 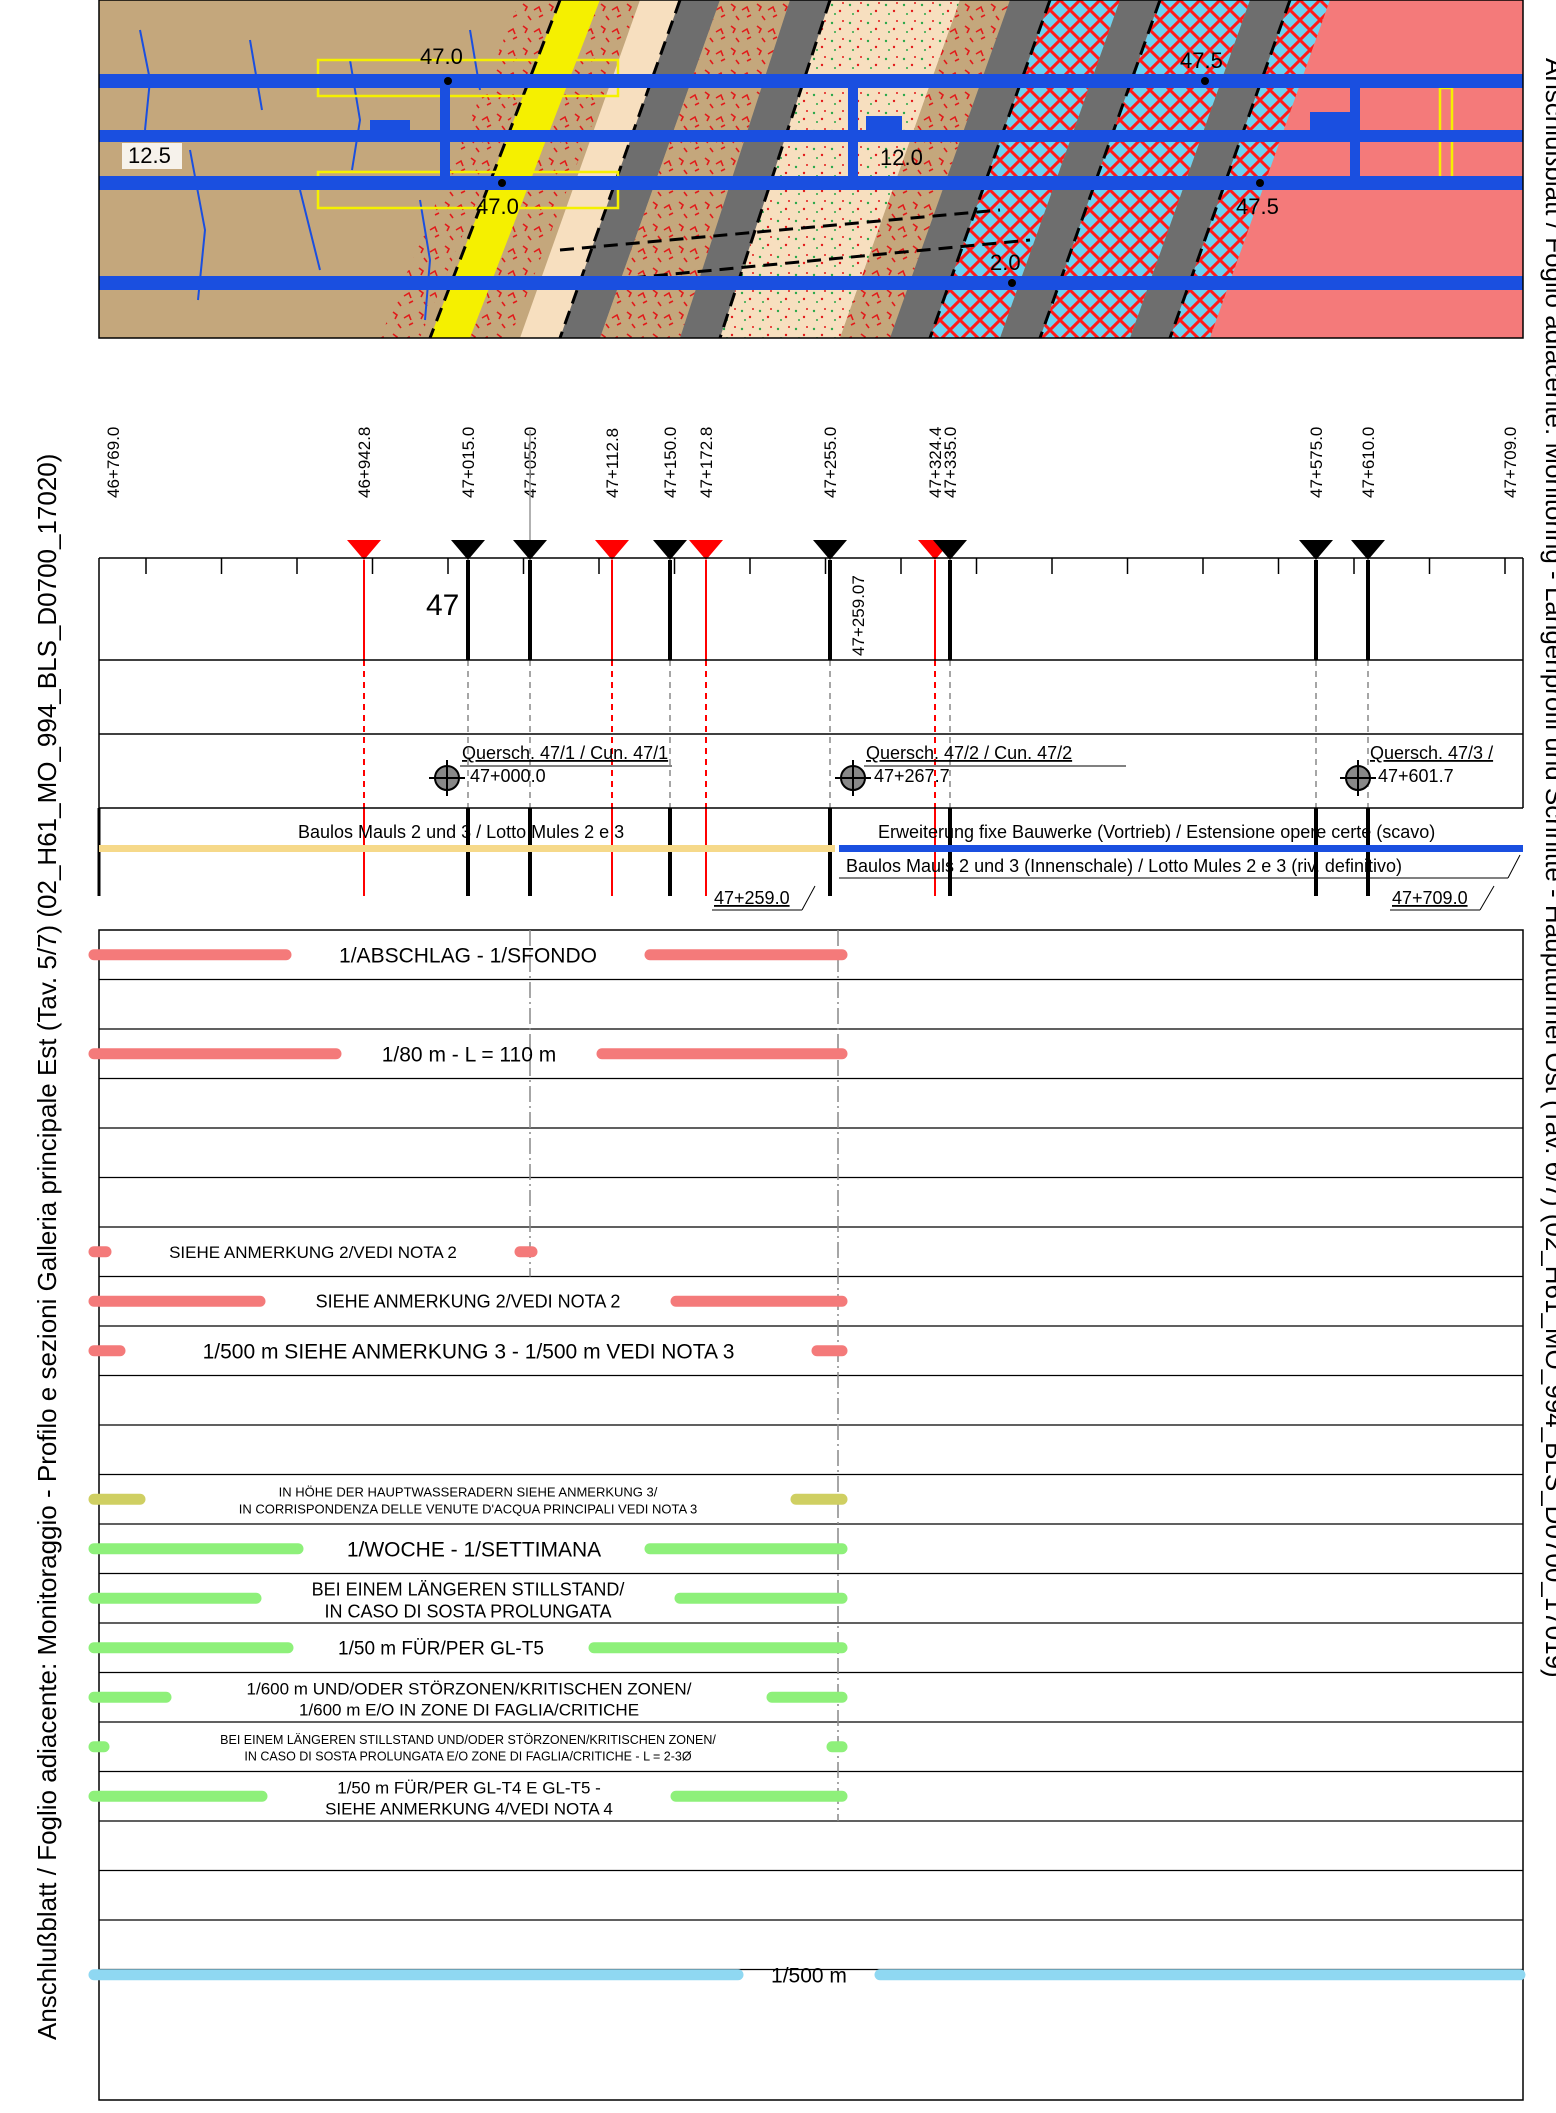 What do you see at coordinates (858, 615) in the screenshot?
I see `station-extra-label: 47+259.07` at bounding box center [858, 615].